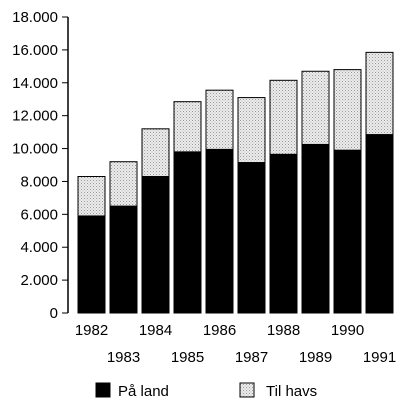 This screenshot has width=407, height=401. What do you see at coordinates (291, 391) in the screenshot?
I see `legend-label-til-havs: Til havs` at bounding box center [291, 391].